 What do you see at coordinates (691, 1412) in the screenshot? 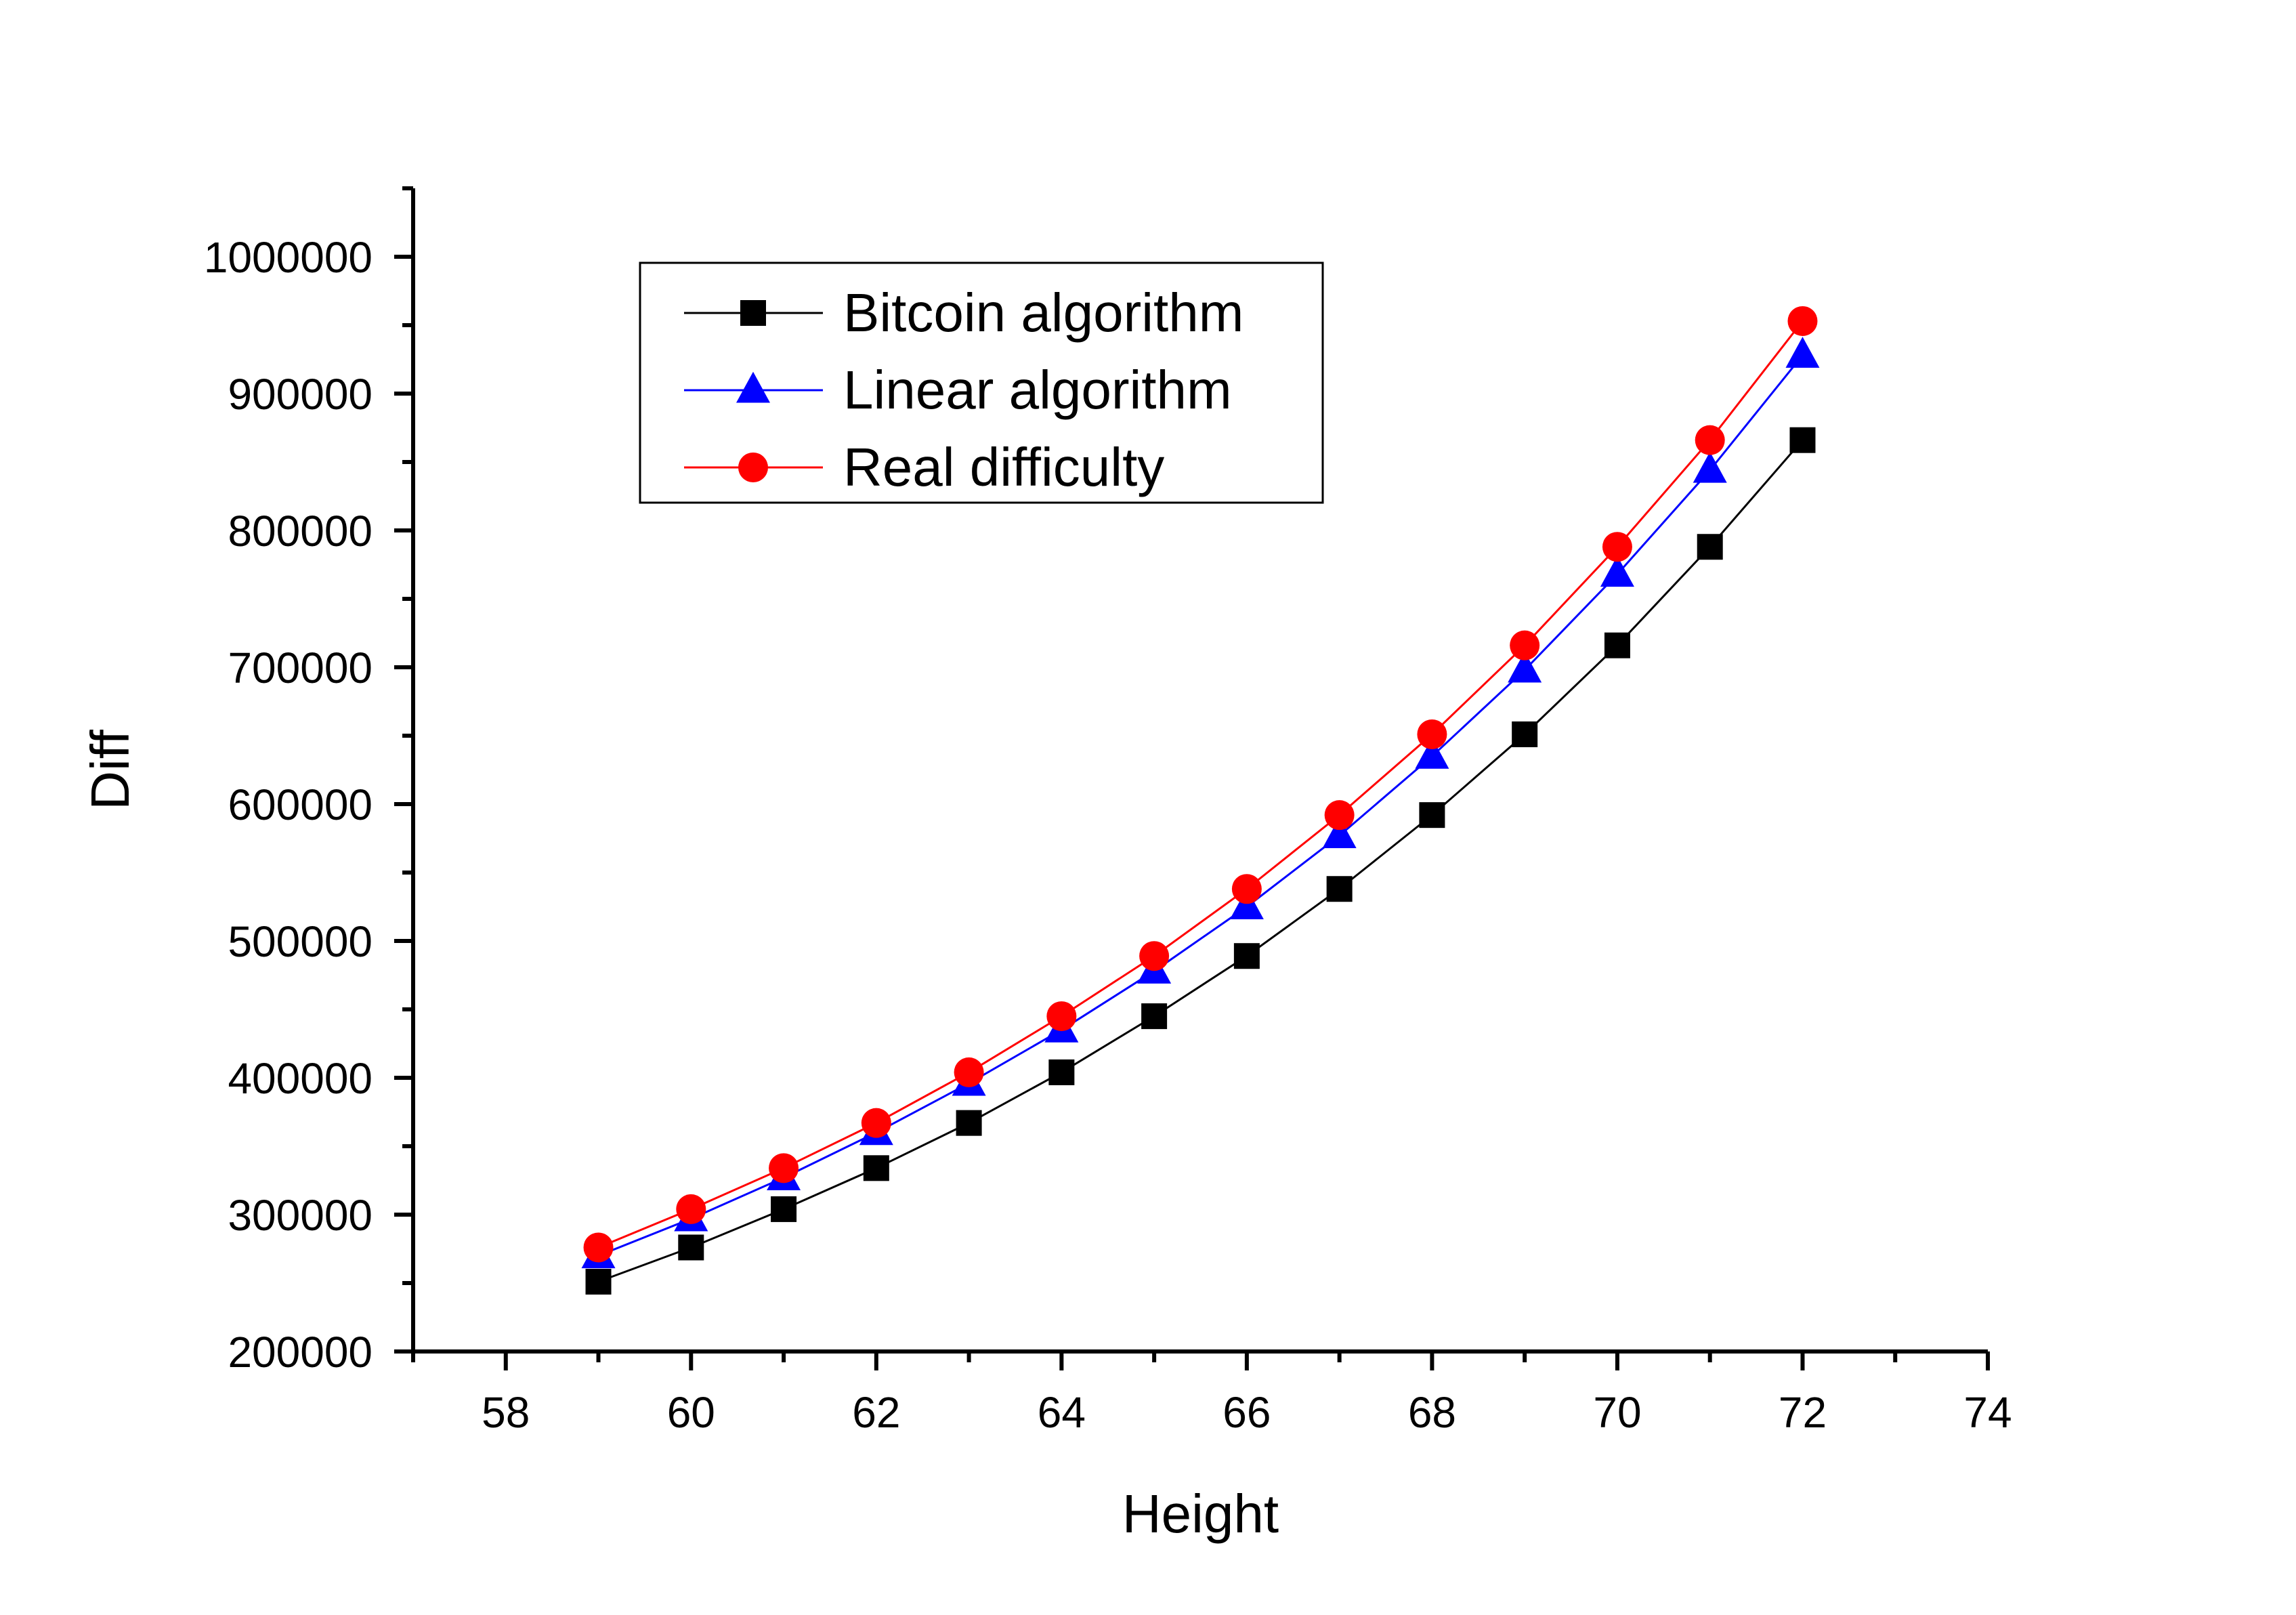
I see `x-tick-label: 60` at bounding box center [691, 1412].